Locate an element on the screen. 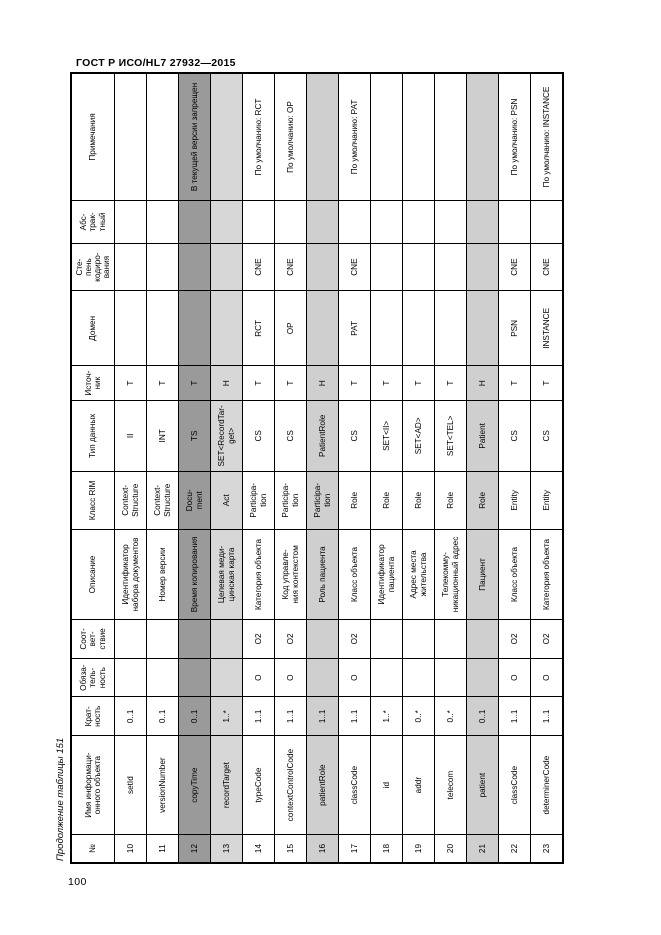 The width and height of the screenshot is (661, 935). column-header-abstract: Абс- трак- тный is located at coordinates (92, 221).